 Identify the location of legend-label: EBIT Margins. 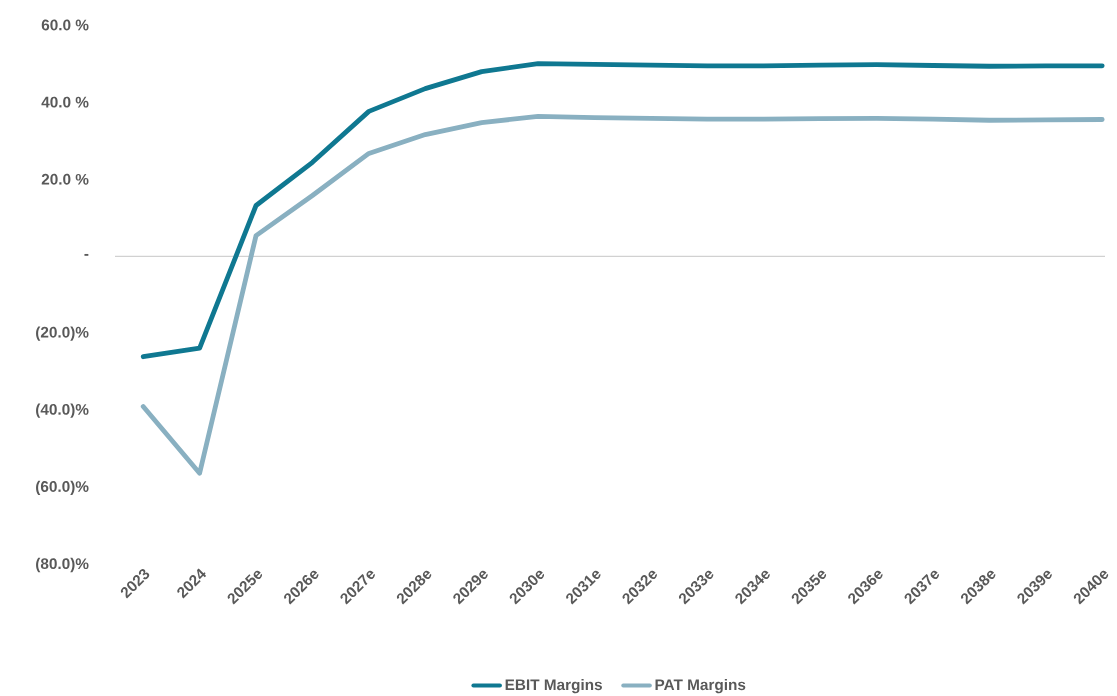
(553, 686).